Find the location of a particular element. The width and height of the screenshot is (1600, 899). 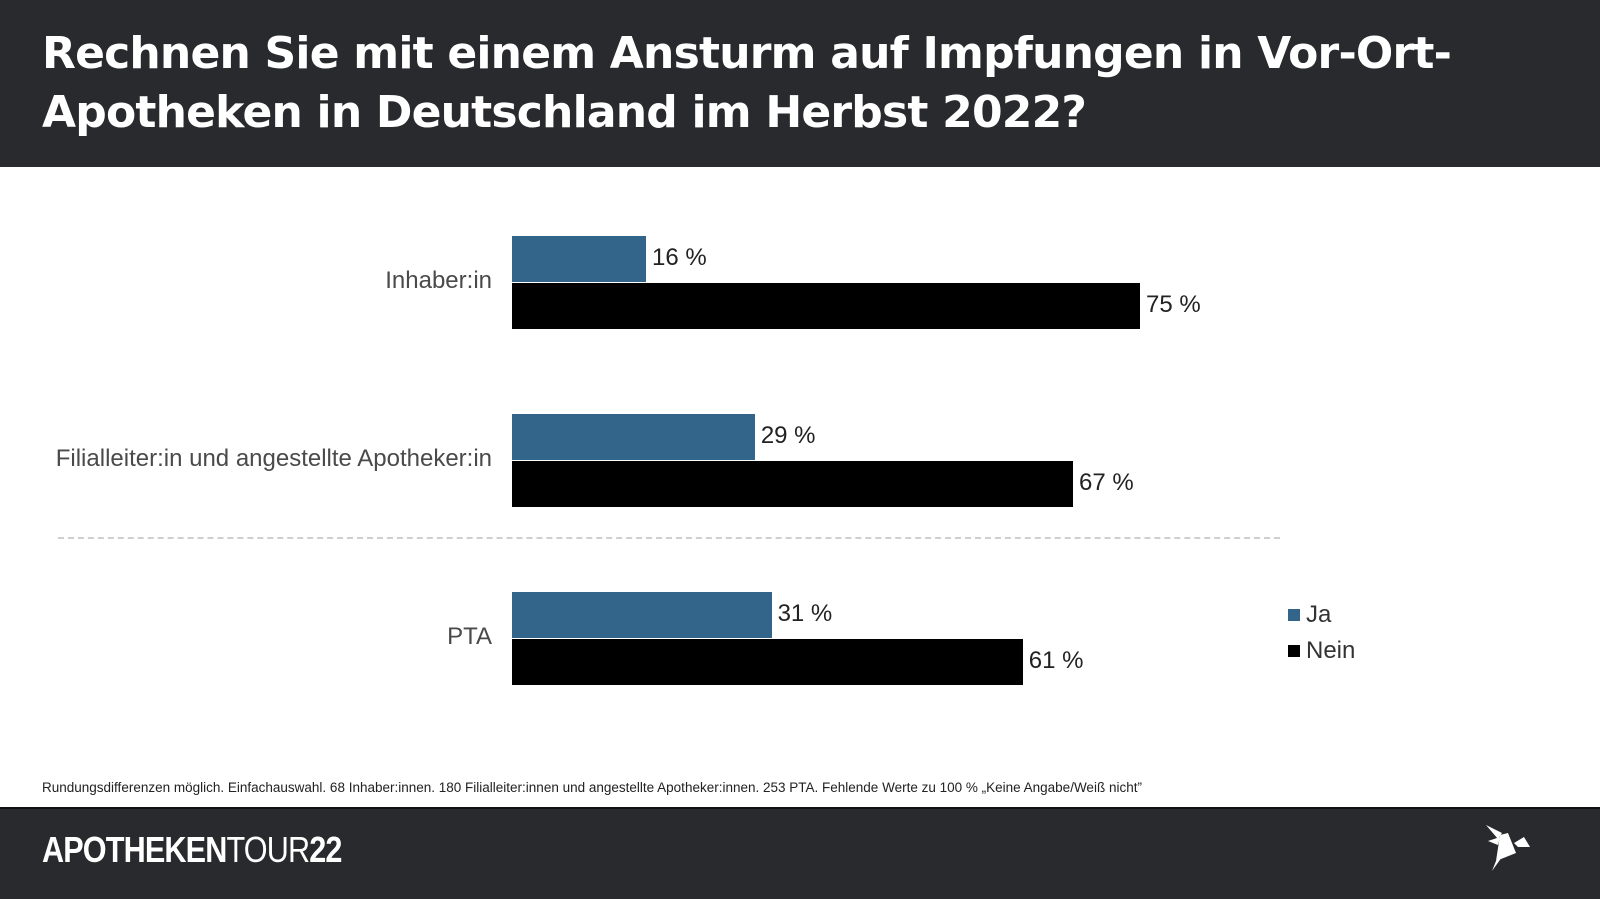

origami-bird-icon is located at coordinates (1508, 848).